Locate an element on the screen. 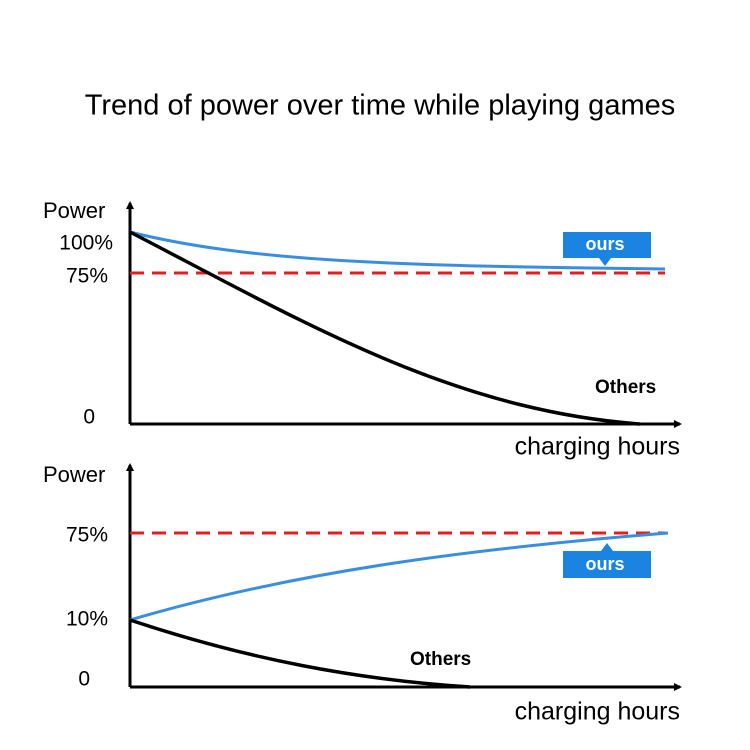 The height and width of the screenshot is (750, 750). tick-label: 10% is located at coordinates (87, 619).